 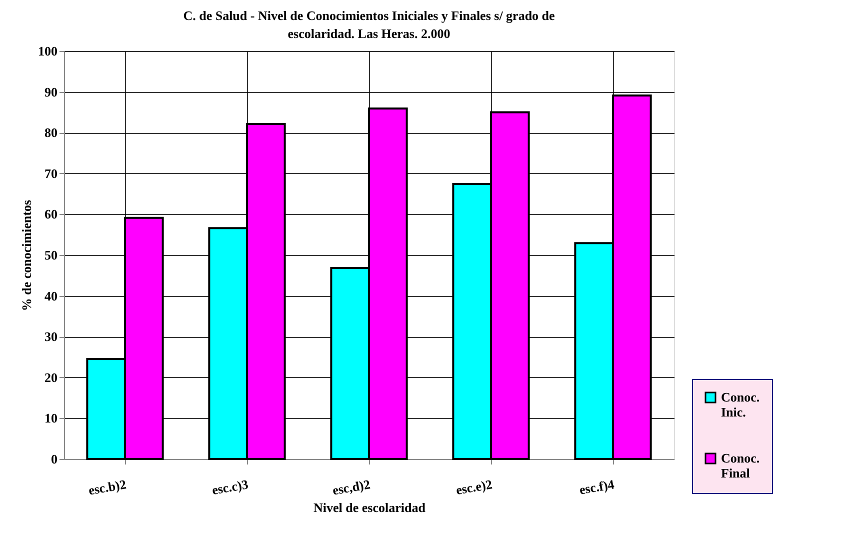 I want to click on y-tick-label: 60, so click(x=51, y=214).